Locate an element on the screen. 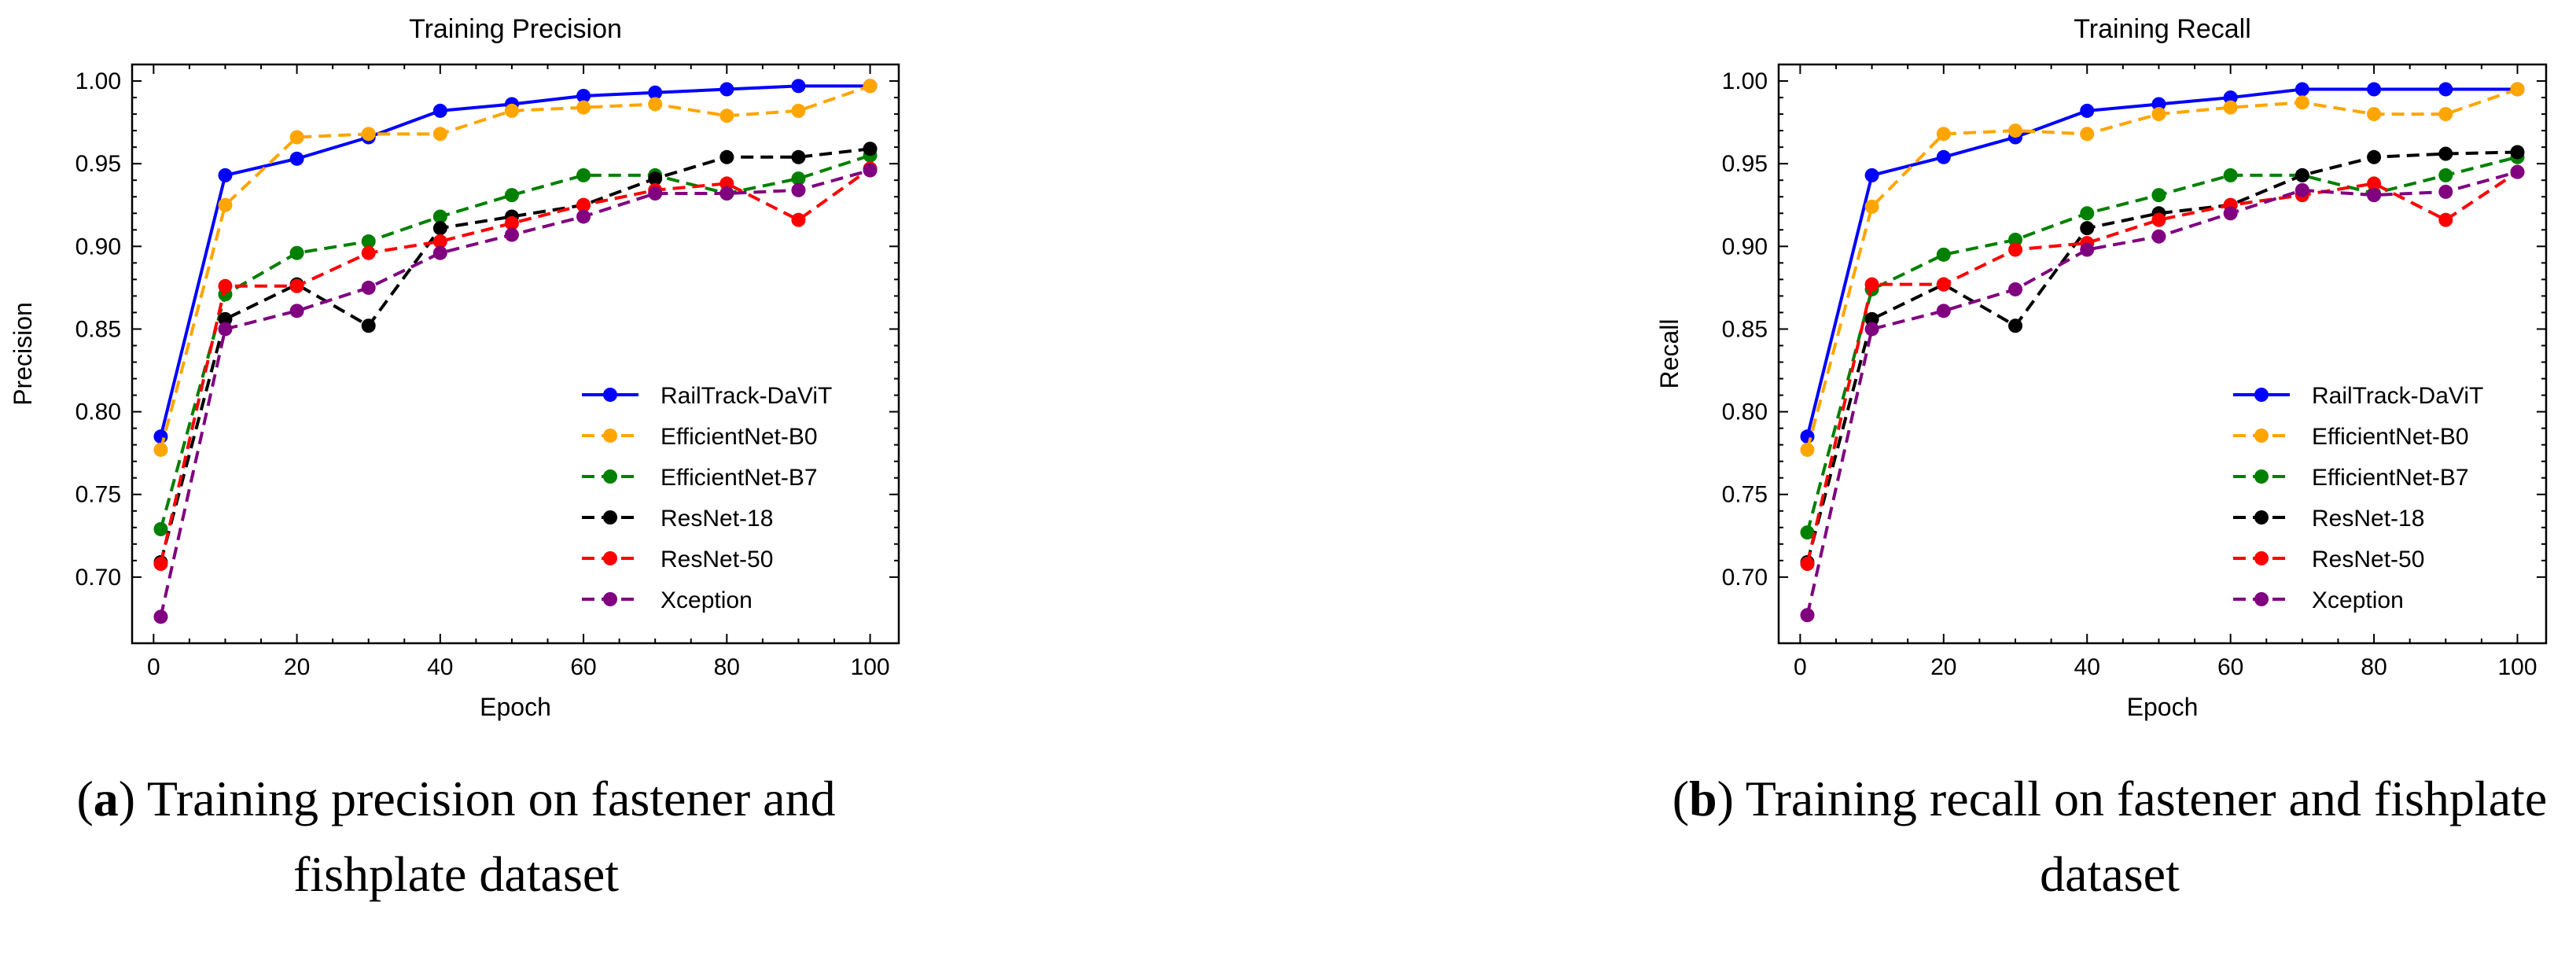 The image size is (2576, 957). series-railtrack-davit is located at coordinates (2162, 263).